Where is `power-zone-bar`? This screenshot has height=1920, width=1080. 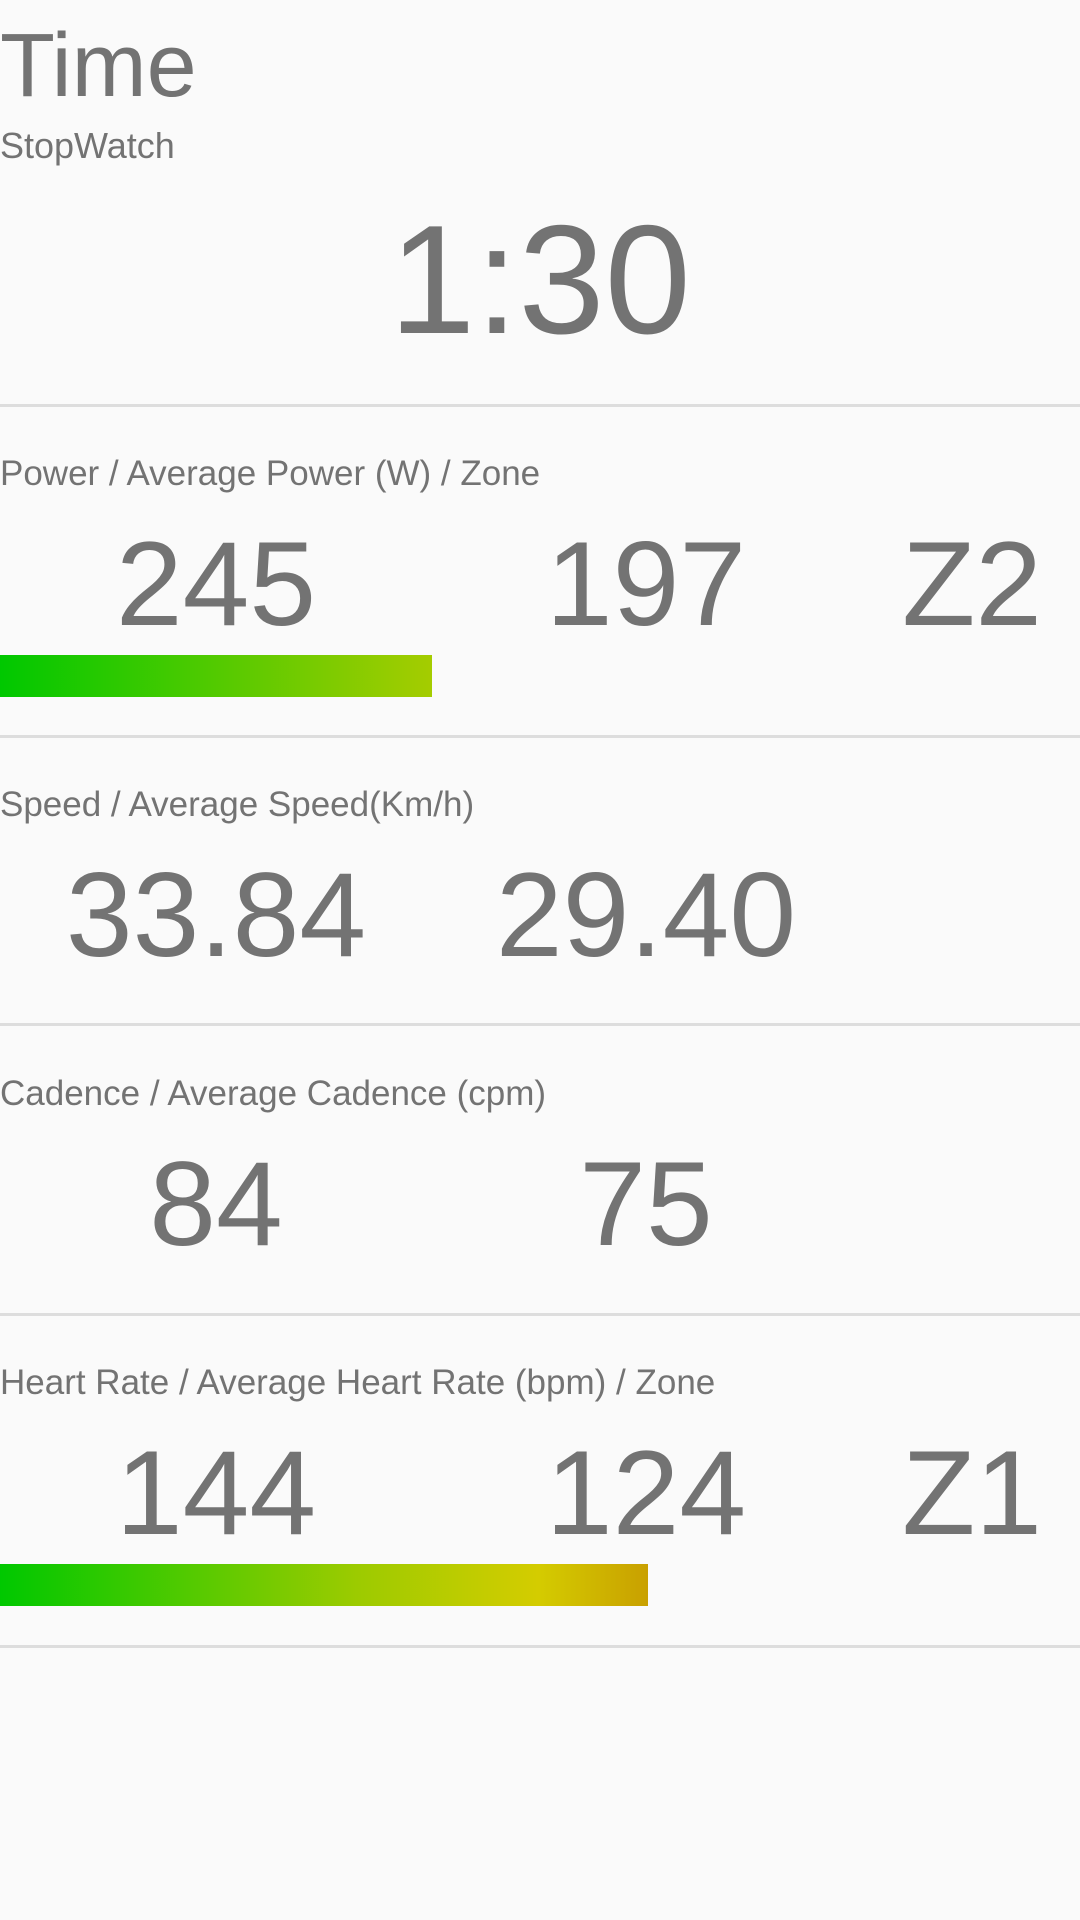
power-zone-bar is located at coordinates (216, 676).